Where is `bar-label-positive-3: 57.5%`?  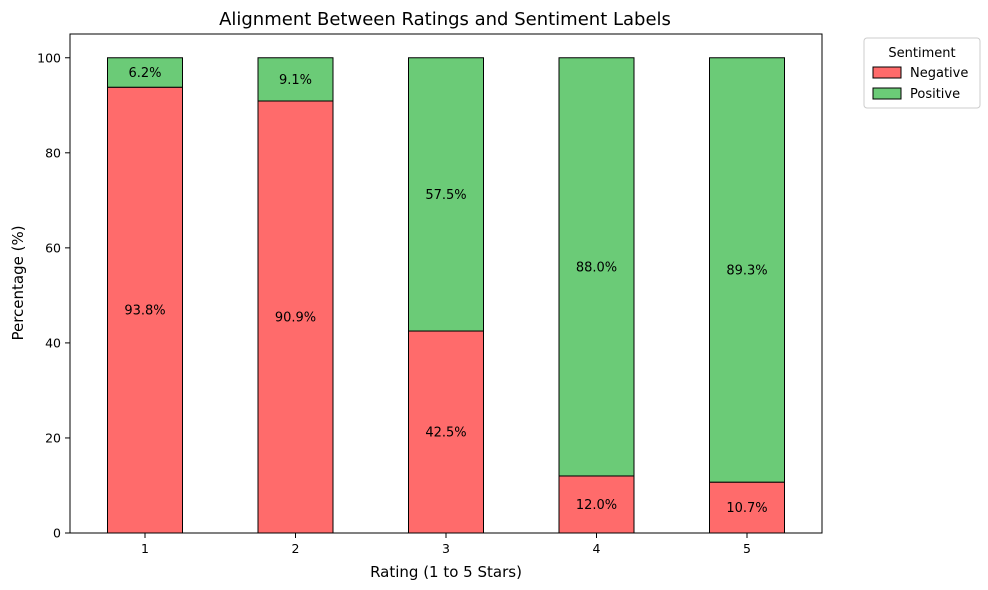 bar-label-positive-3: 57.5% is located at coordinates (445, 195).